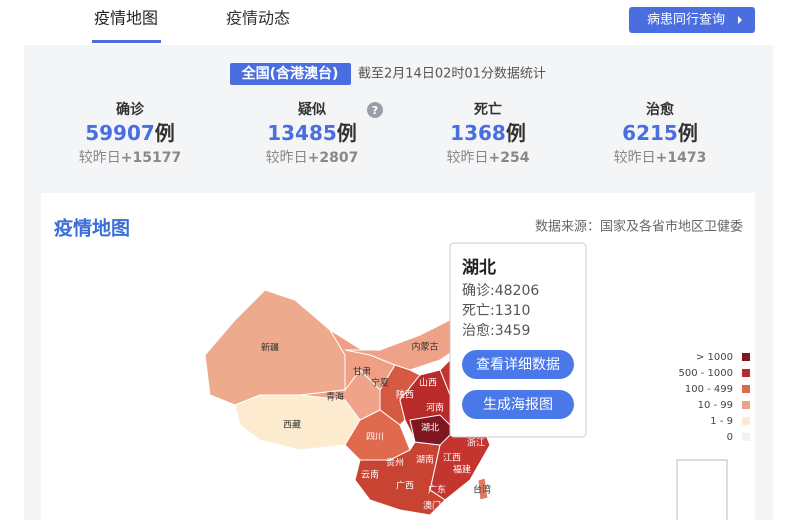 The width and height of the screenshot is (807, 524). I want to click on stat-label: 治愈, so click(660, 109).